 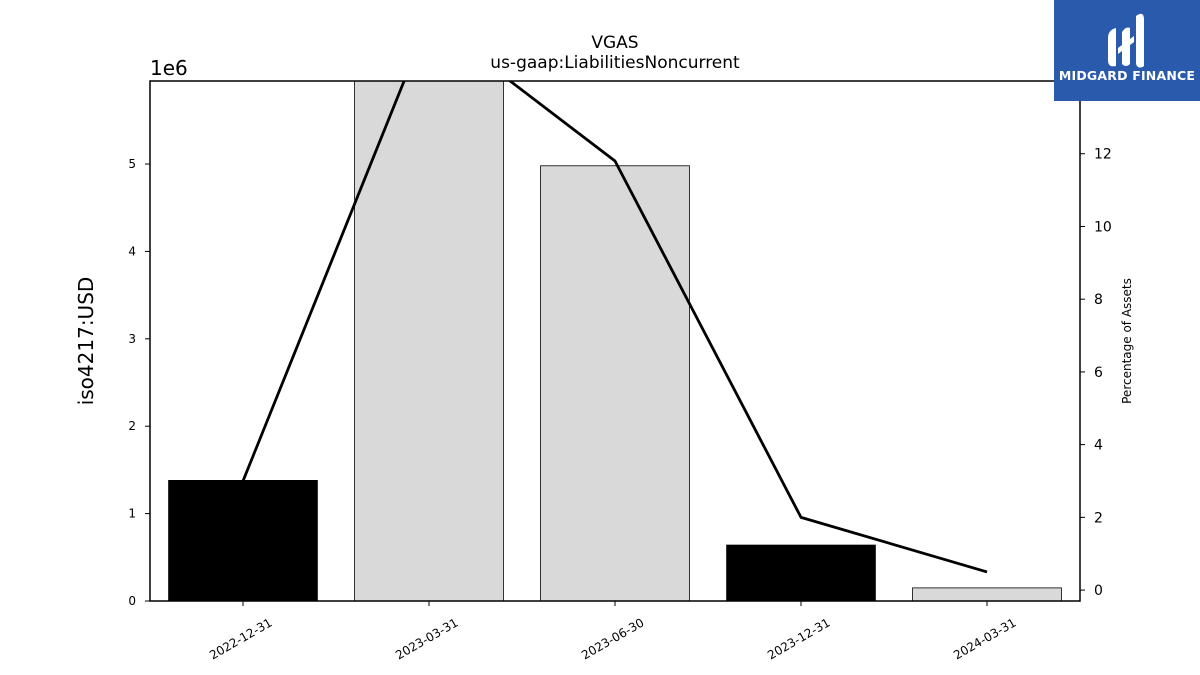 What do you see at coordinates (1098, 446) in the screenshot?
I see `y2-tick-label: 4` at bounding box center [1098, 446].